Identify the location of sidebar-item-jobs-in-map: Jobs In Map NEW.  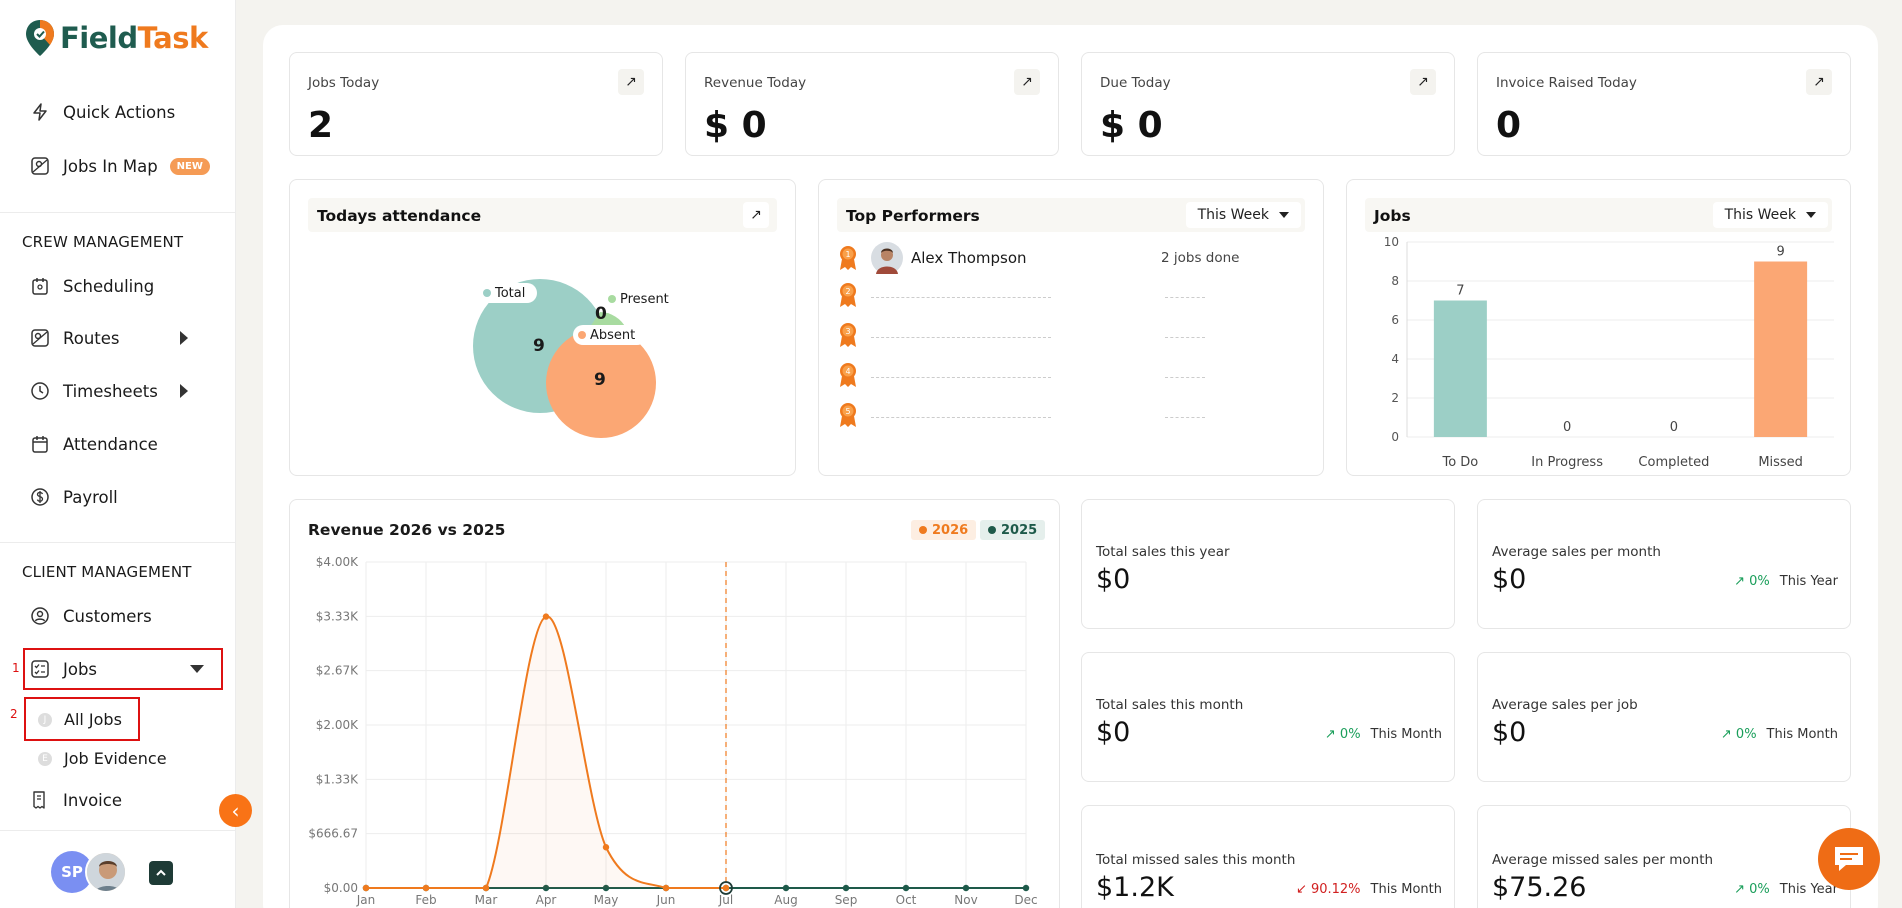
(123, 166).